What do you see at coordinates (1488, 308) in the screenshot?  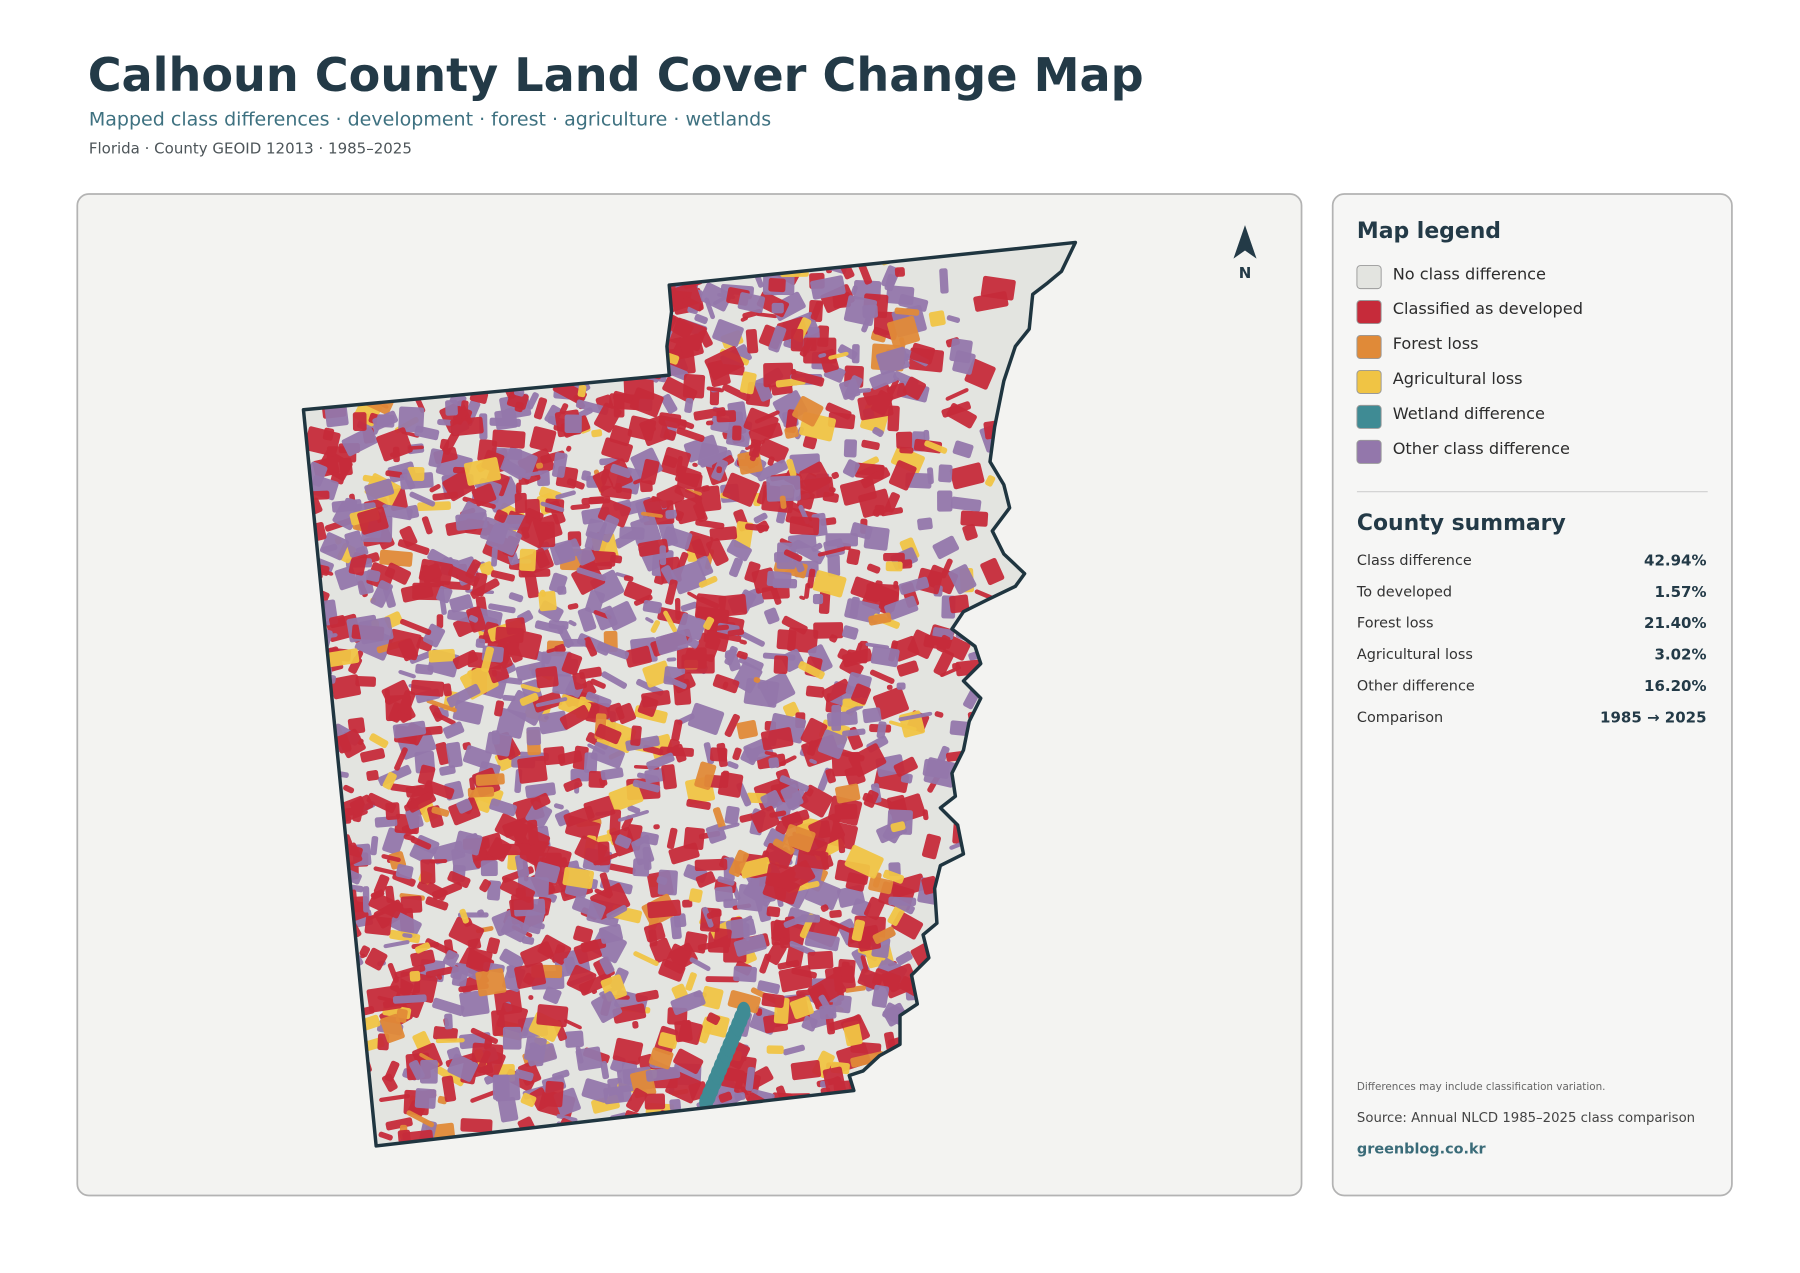 I see `legend-label: Classified as developed` at bounding box center [1488, 308].